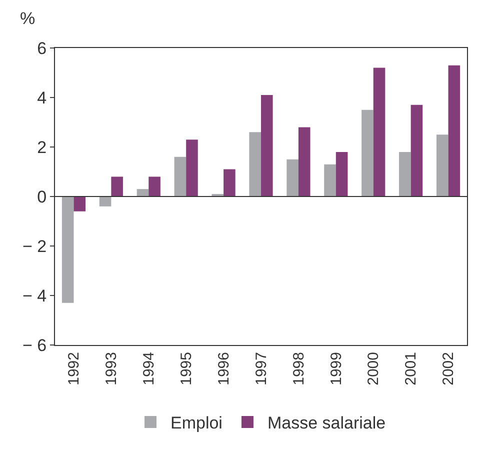 Image resolution: width=479 pixels, height=452 pixels. I want to click on x-tick-label: 2001, so click(411, 369).